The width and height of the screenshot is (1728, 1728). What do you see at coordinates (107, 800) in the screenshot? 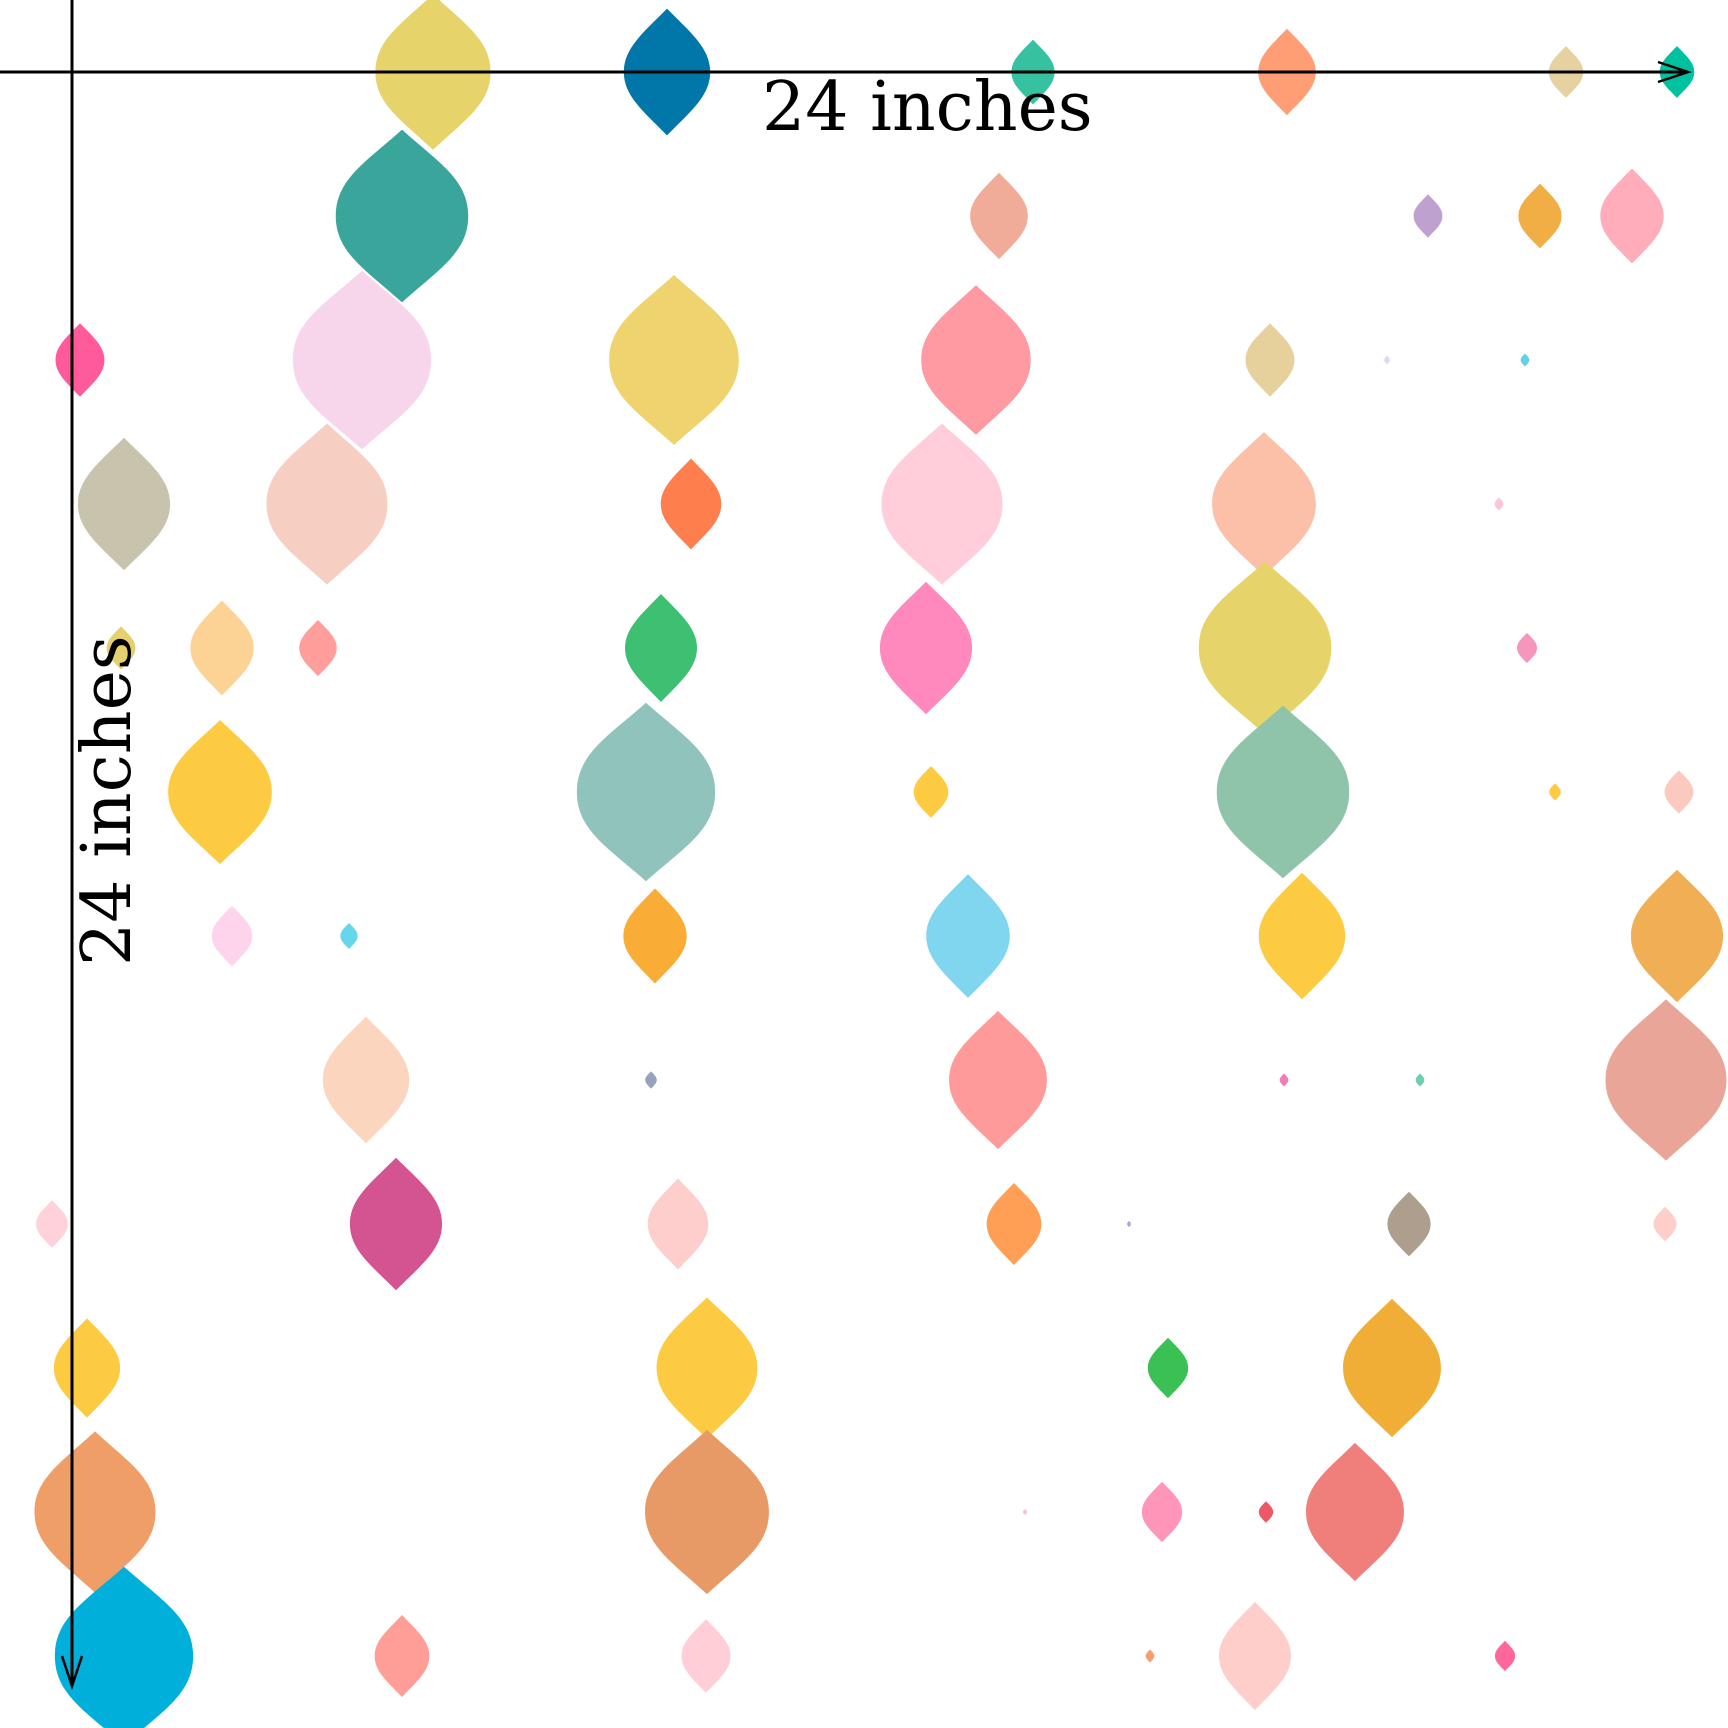
I see `height-label: 24 inches` at bounding box center [107, 800].